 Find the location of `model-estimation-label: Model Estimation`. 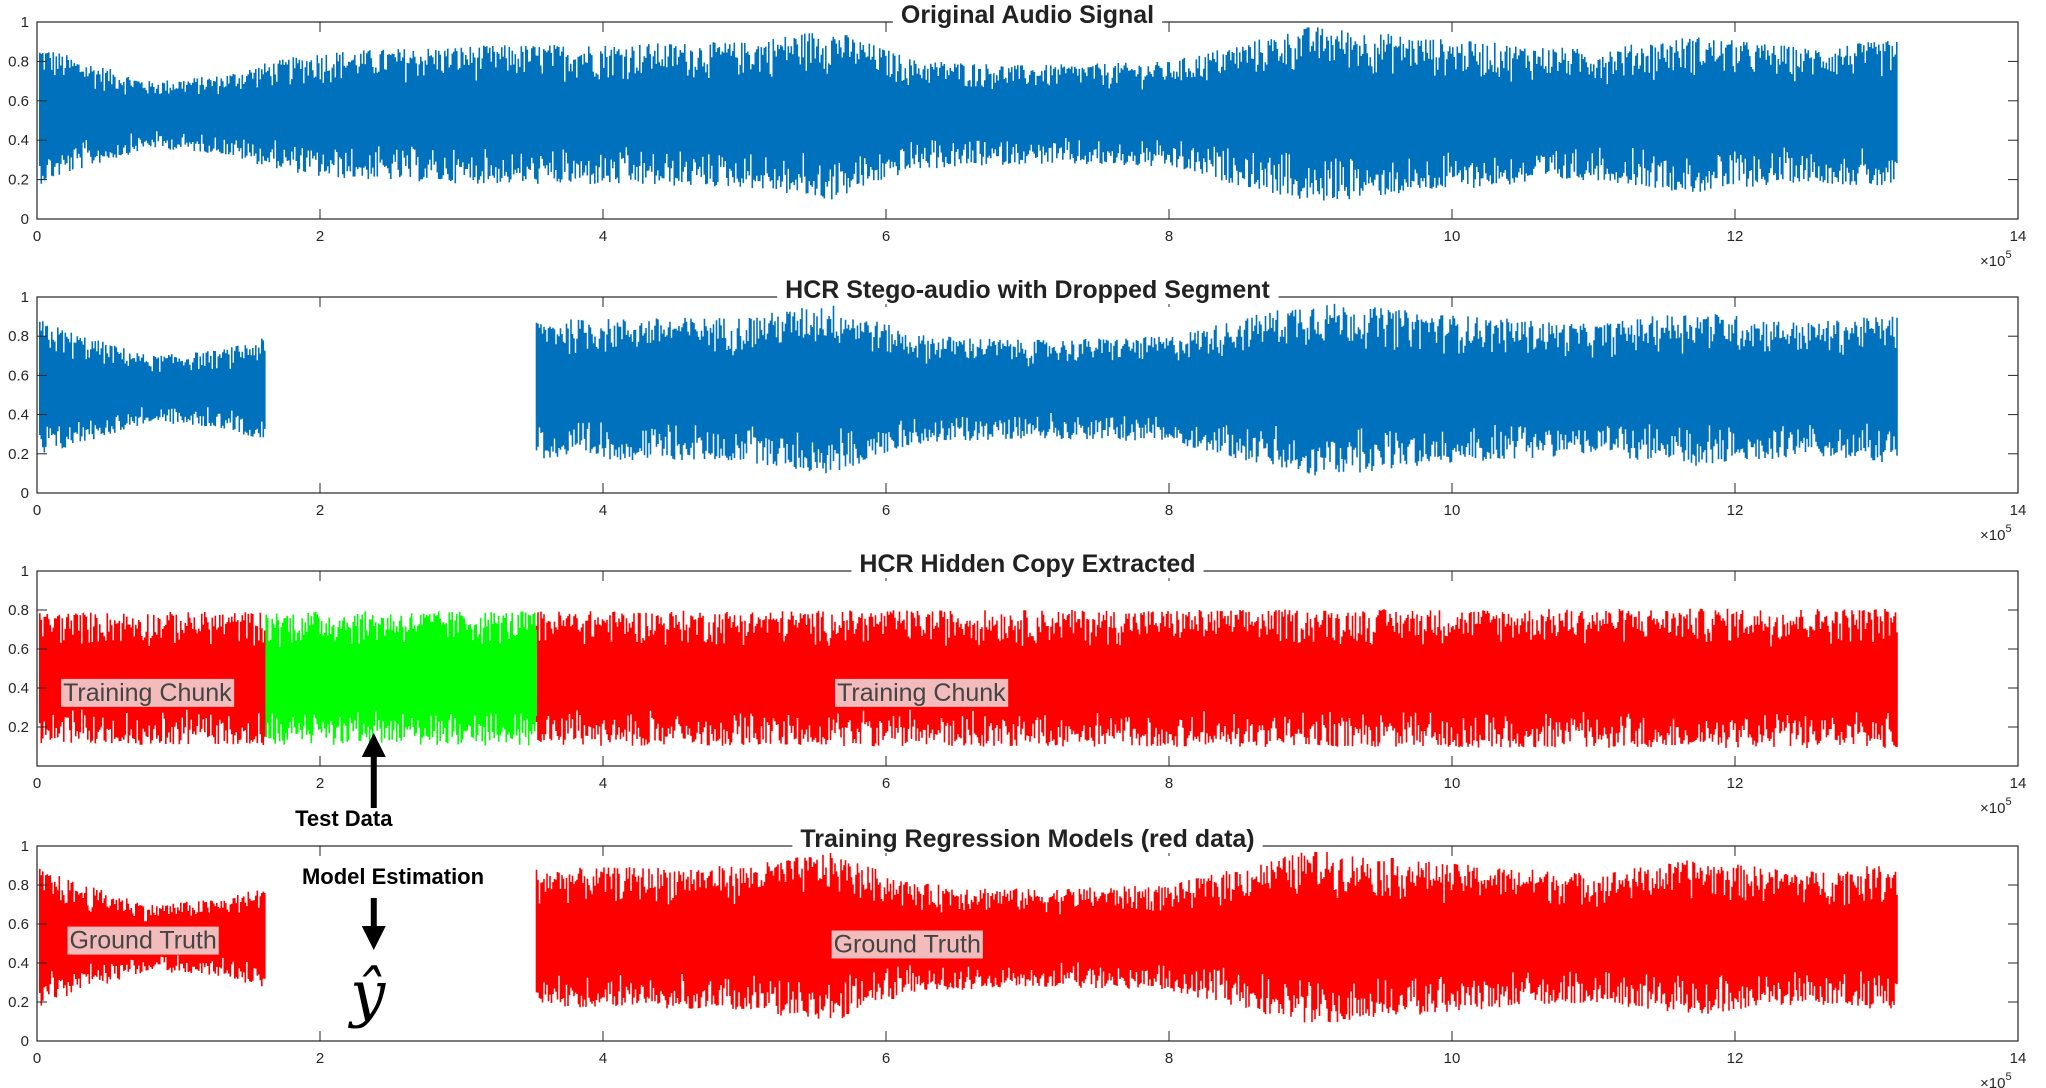

model-estimation-label: Model Estimation is located at coordinates (393, 876).